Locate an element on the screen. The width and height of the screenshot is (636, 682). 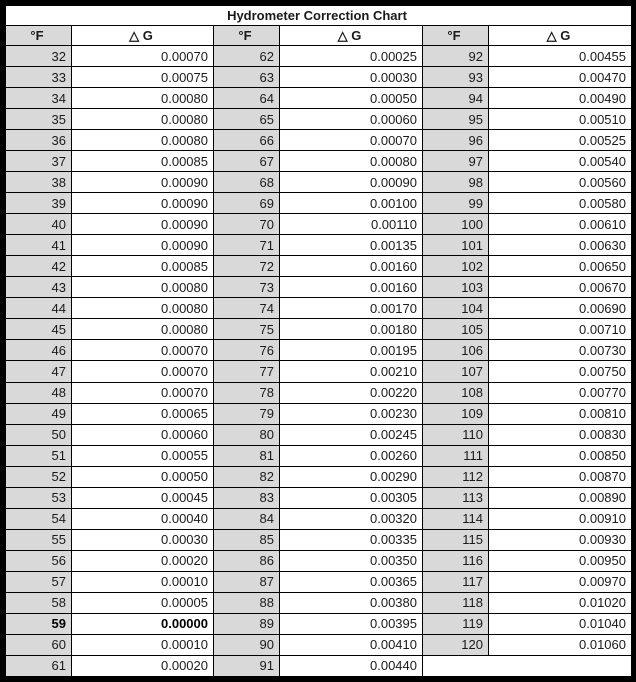
temp-cell: 33 is located at coordinates (38, 77).